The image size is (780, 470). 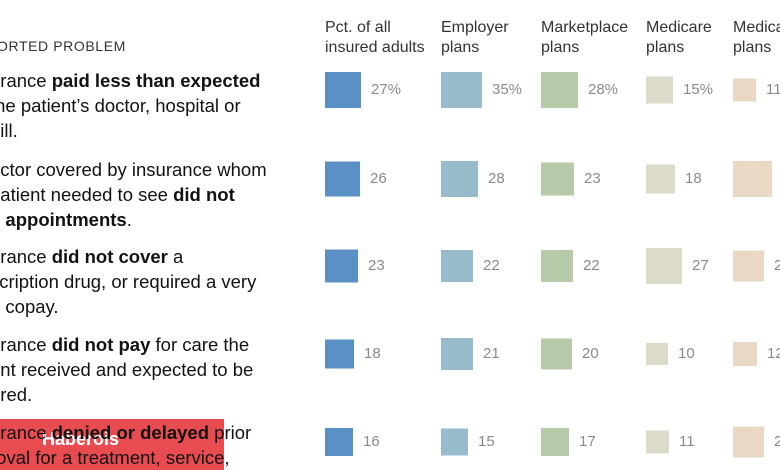 What do you see at coordinates (29, 306) in the screenshot?
I see `problem-text-segment: n copay.` at bounding box center [29, 306].